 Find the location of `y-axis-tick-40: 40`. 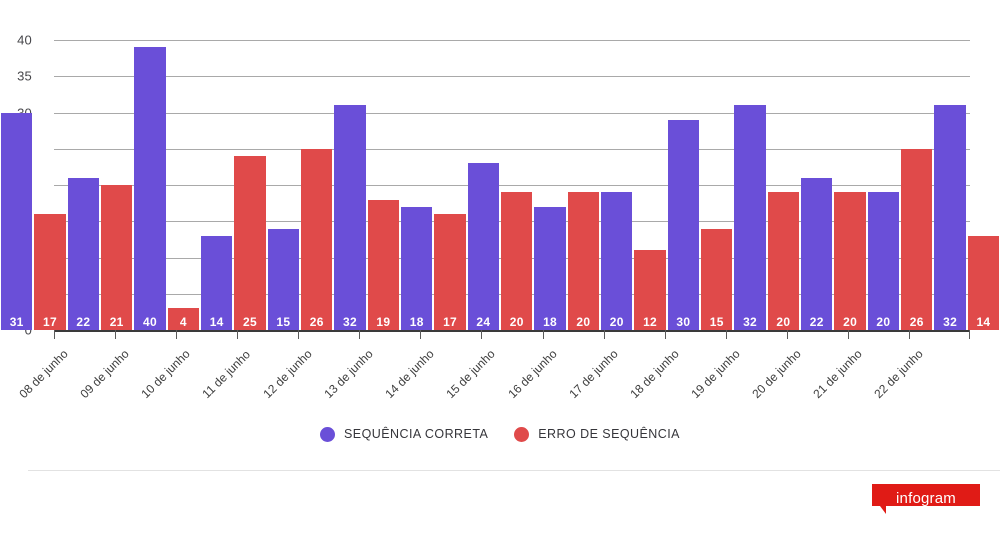

y-axis-tick-40: 40 is located at coordinates (24, 40).